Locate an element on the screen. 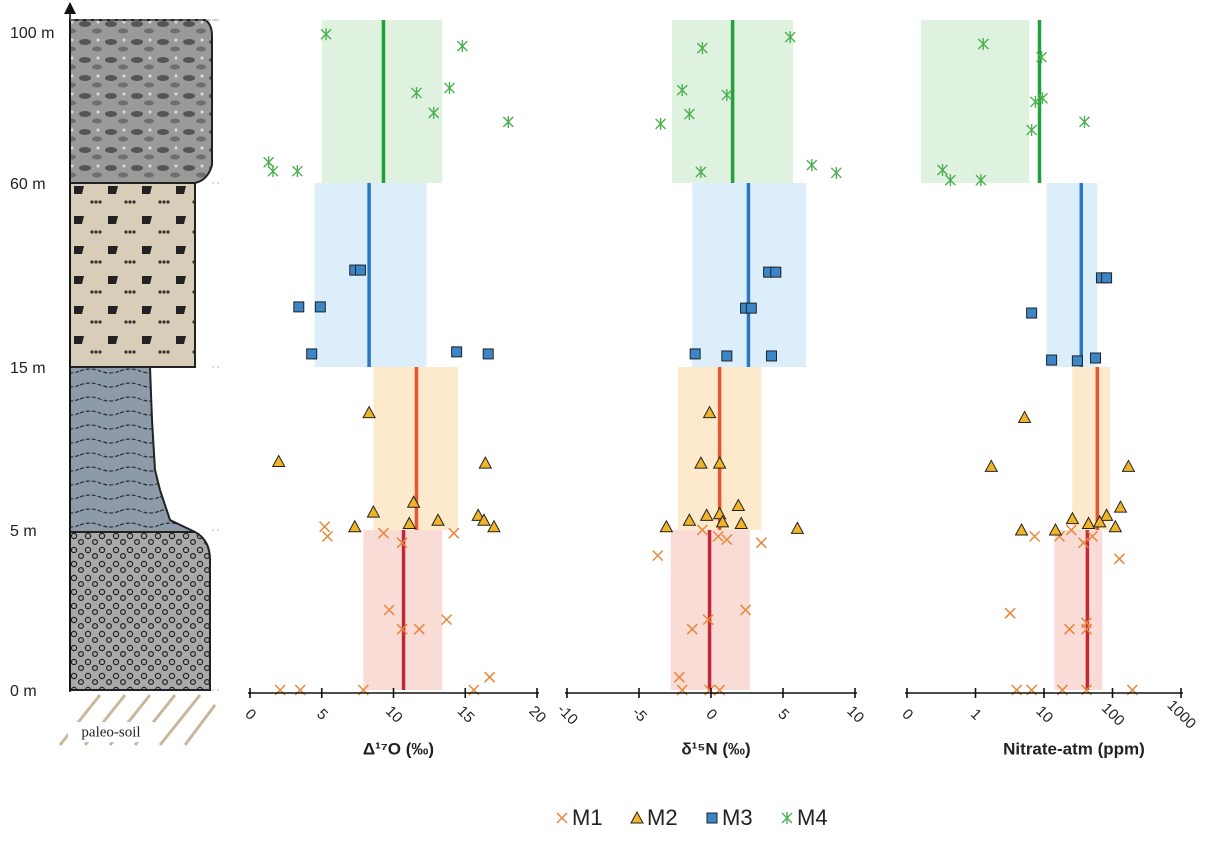  base-label: paleo-soil is located at coordinates (110, 732).